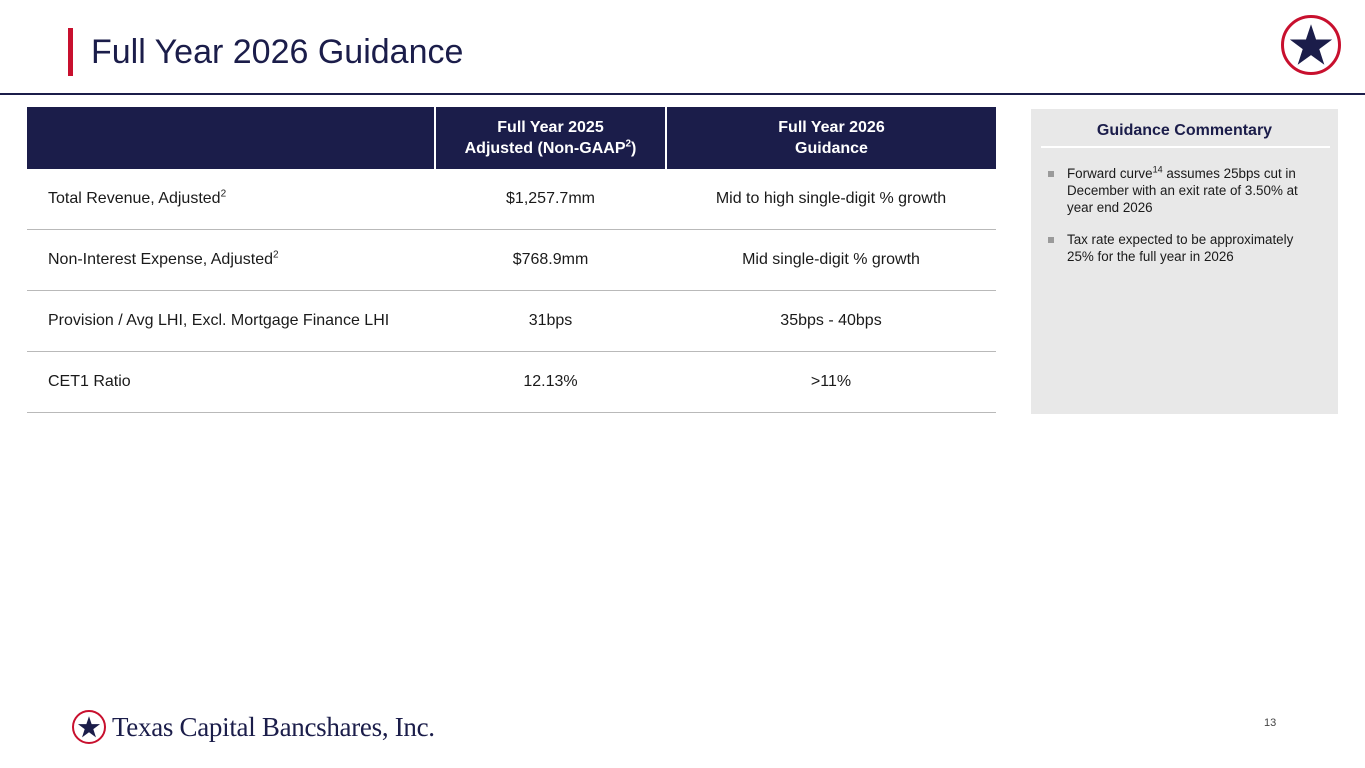 Image resolution: width=1365 pixels, height=768 pixels. I want to click on header-fy2025: Full Year 2025 Adjusted (Non-GAAP2), so click(550, 138).